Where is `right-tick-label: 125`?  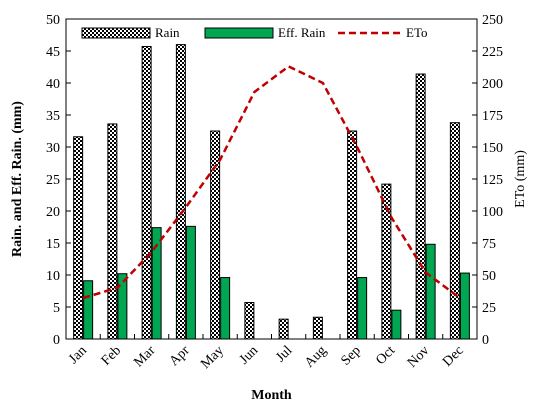
right-tick-label: 125 is located at coordinates (492, 180).